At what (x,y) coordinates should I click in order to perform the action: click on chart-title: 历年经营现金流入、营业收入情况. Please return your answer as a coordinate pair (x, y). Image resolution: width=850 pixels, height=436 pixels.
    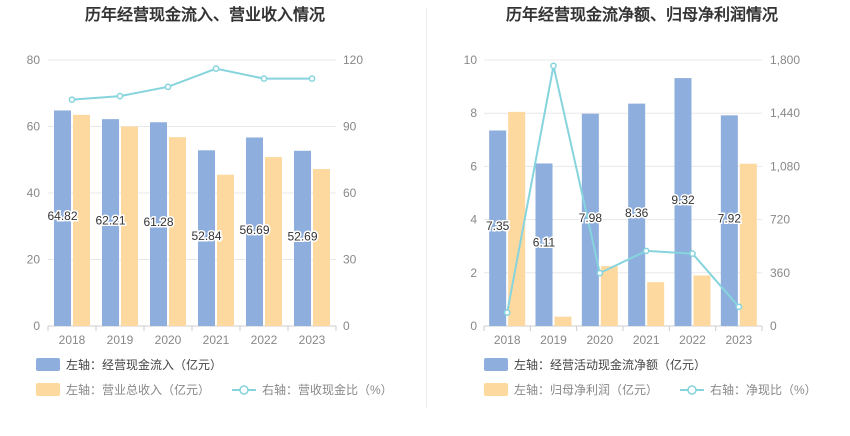
    Looking at the image, I should click on (205, 14).